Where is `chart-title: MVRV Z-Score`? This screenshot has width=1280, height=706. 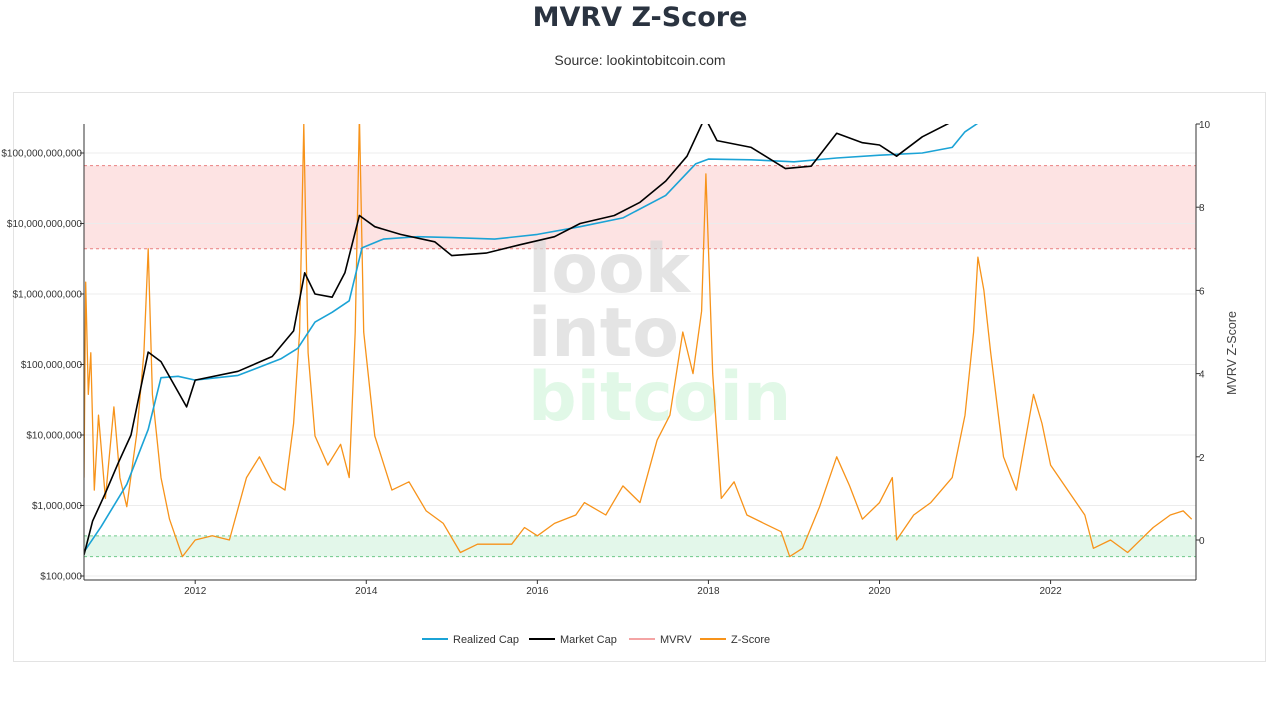 chart-title: MVRV Z-Score is located at coordinates (640, 17).